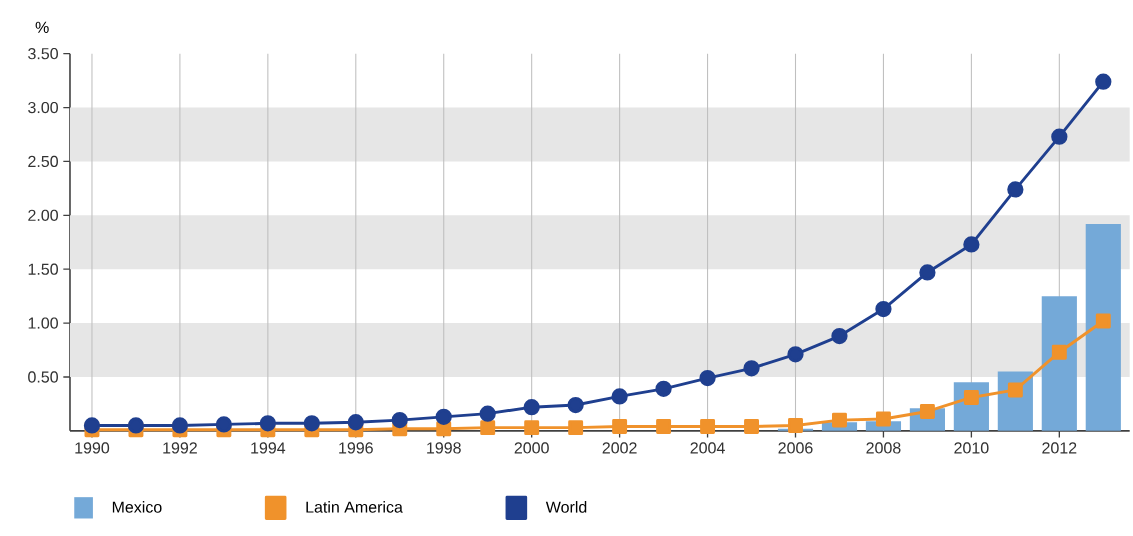 The height and width of the screenshot is (536, 1133). What do you see at coordinates (268, 448) in the screenshot?
I see `x-tick-label: 1994` at bounding box center [268, 448].